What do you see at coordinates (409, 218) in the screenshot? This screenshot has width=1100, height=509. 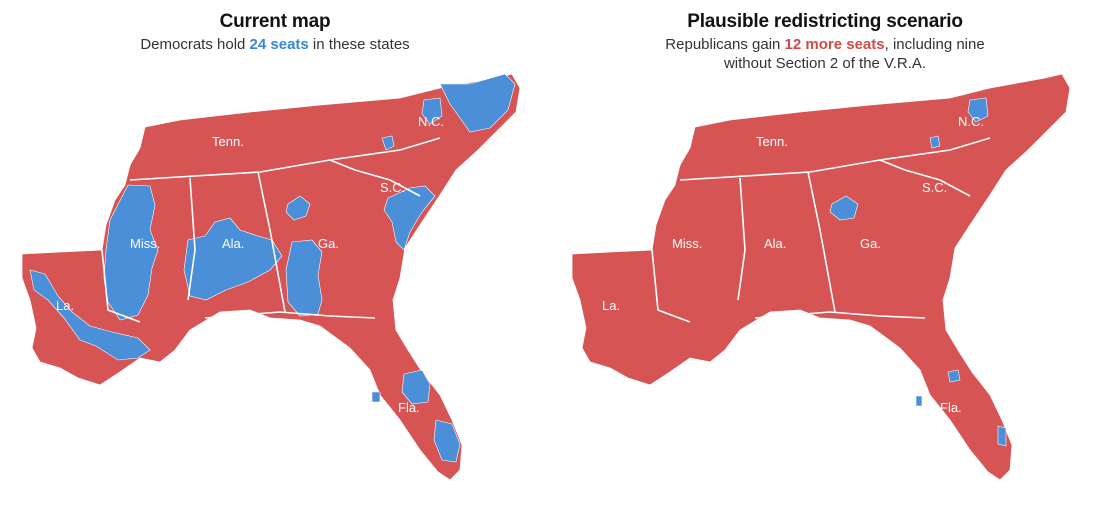 I see `dem-district-south-carolina` at bounding box center [409, 218].